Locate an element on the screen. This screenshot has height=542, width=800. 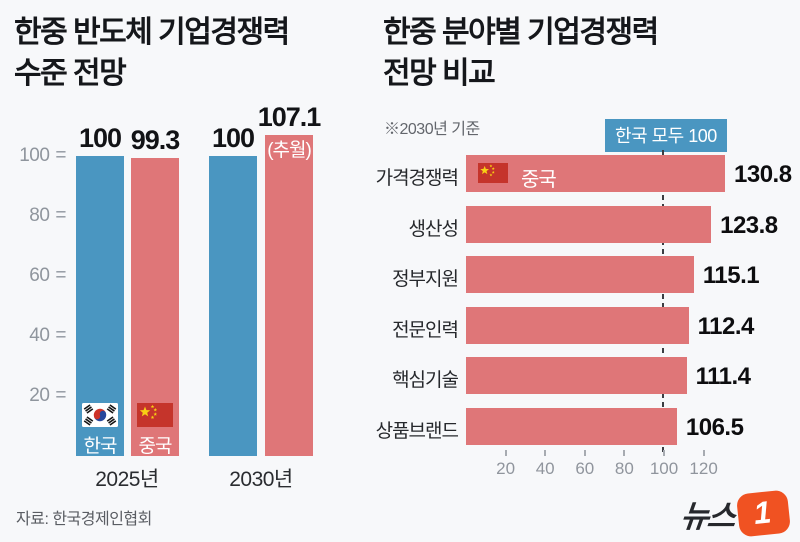
x-axis-tick-label: 60 is located at coordinates (585, 468).